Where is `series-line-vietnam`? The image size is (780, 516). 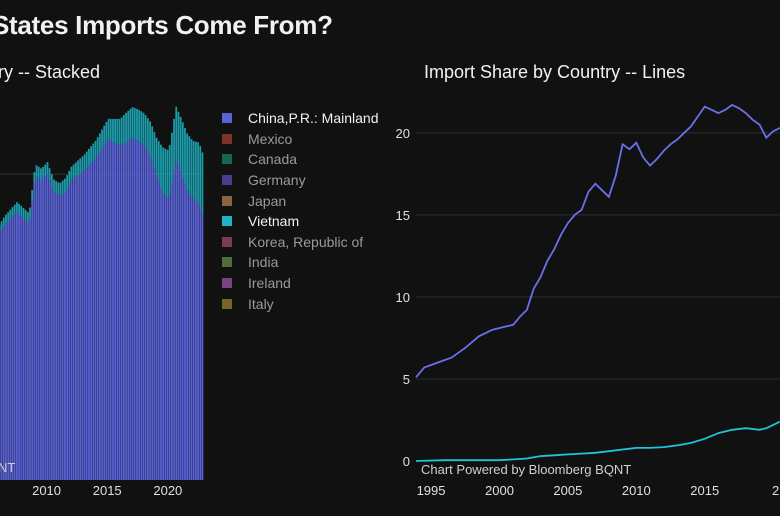
series-line-vietnam is located at coordinates (597, 441).